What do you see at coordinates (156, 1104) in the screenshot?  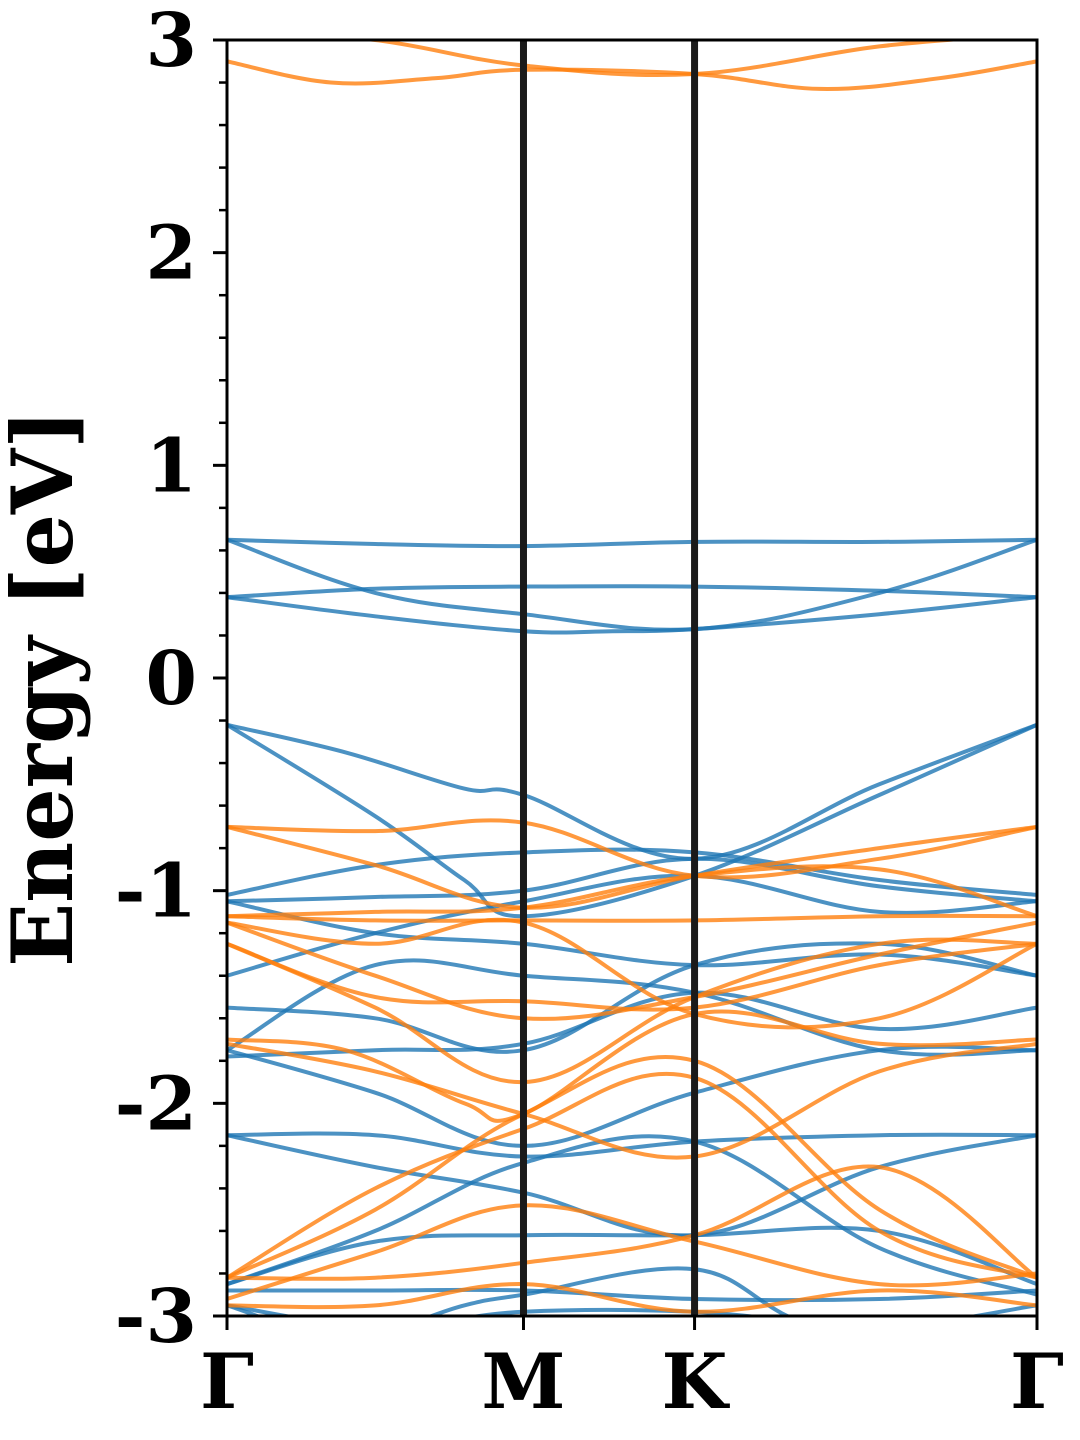 I see `y-tick-label: -2` at bounding box center [156, 1104].